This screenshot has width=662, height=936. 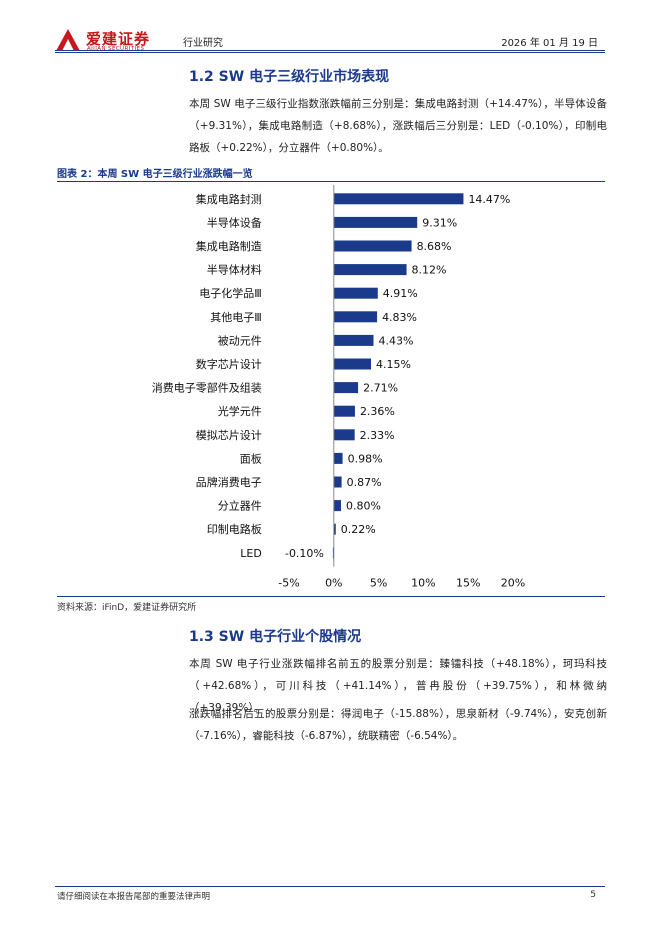 What do you see at coordinates (230, 293) in the screenshot?
I see `category-label: 电子化学品Ⅲ` at bounding box center [230, 293].